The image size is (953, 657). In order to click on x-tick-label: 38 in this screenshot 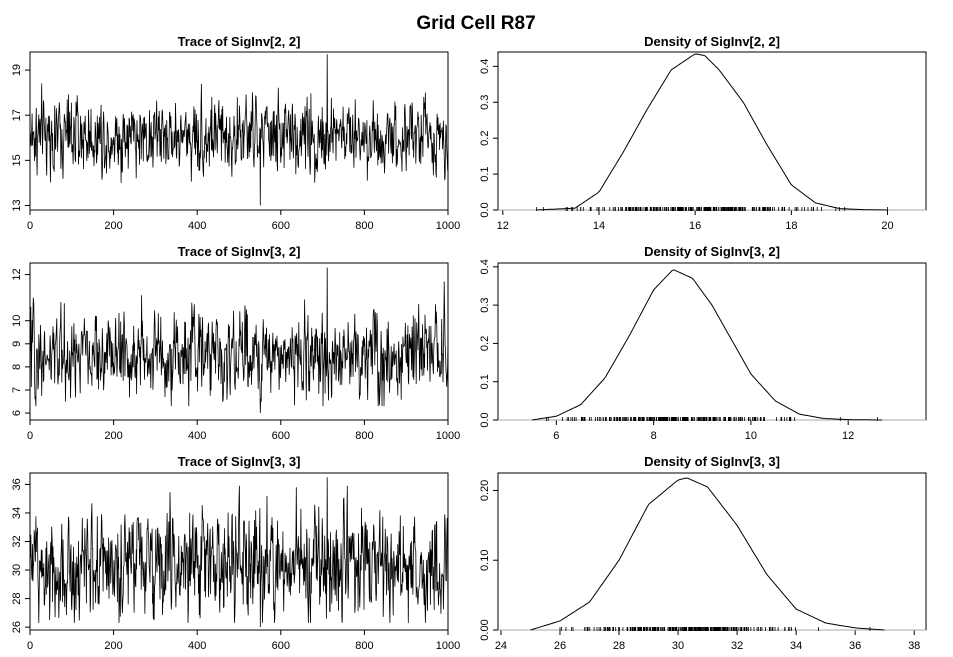, I will do `click(914, 646)`.